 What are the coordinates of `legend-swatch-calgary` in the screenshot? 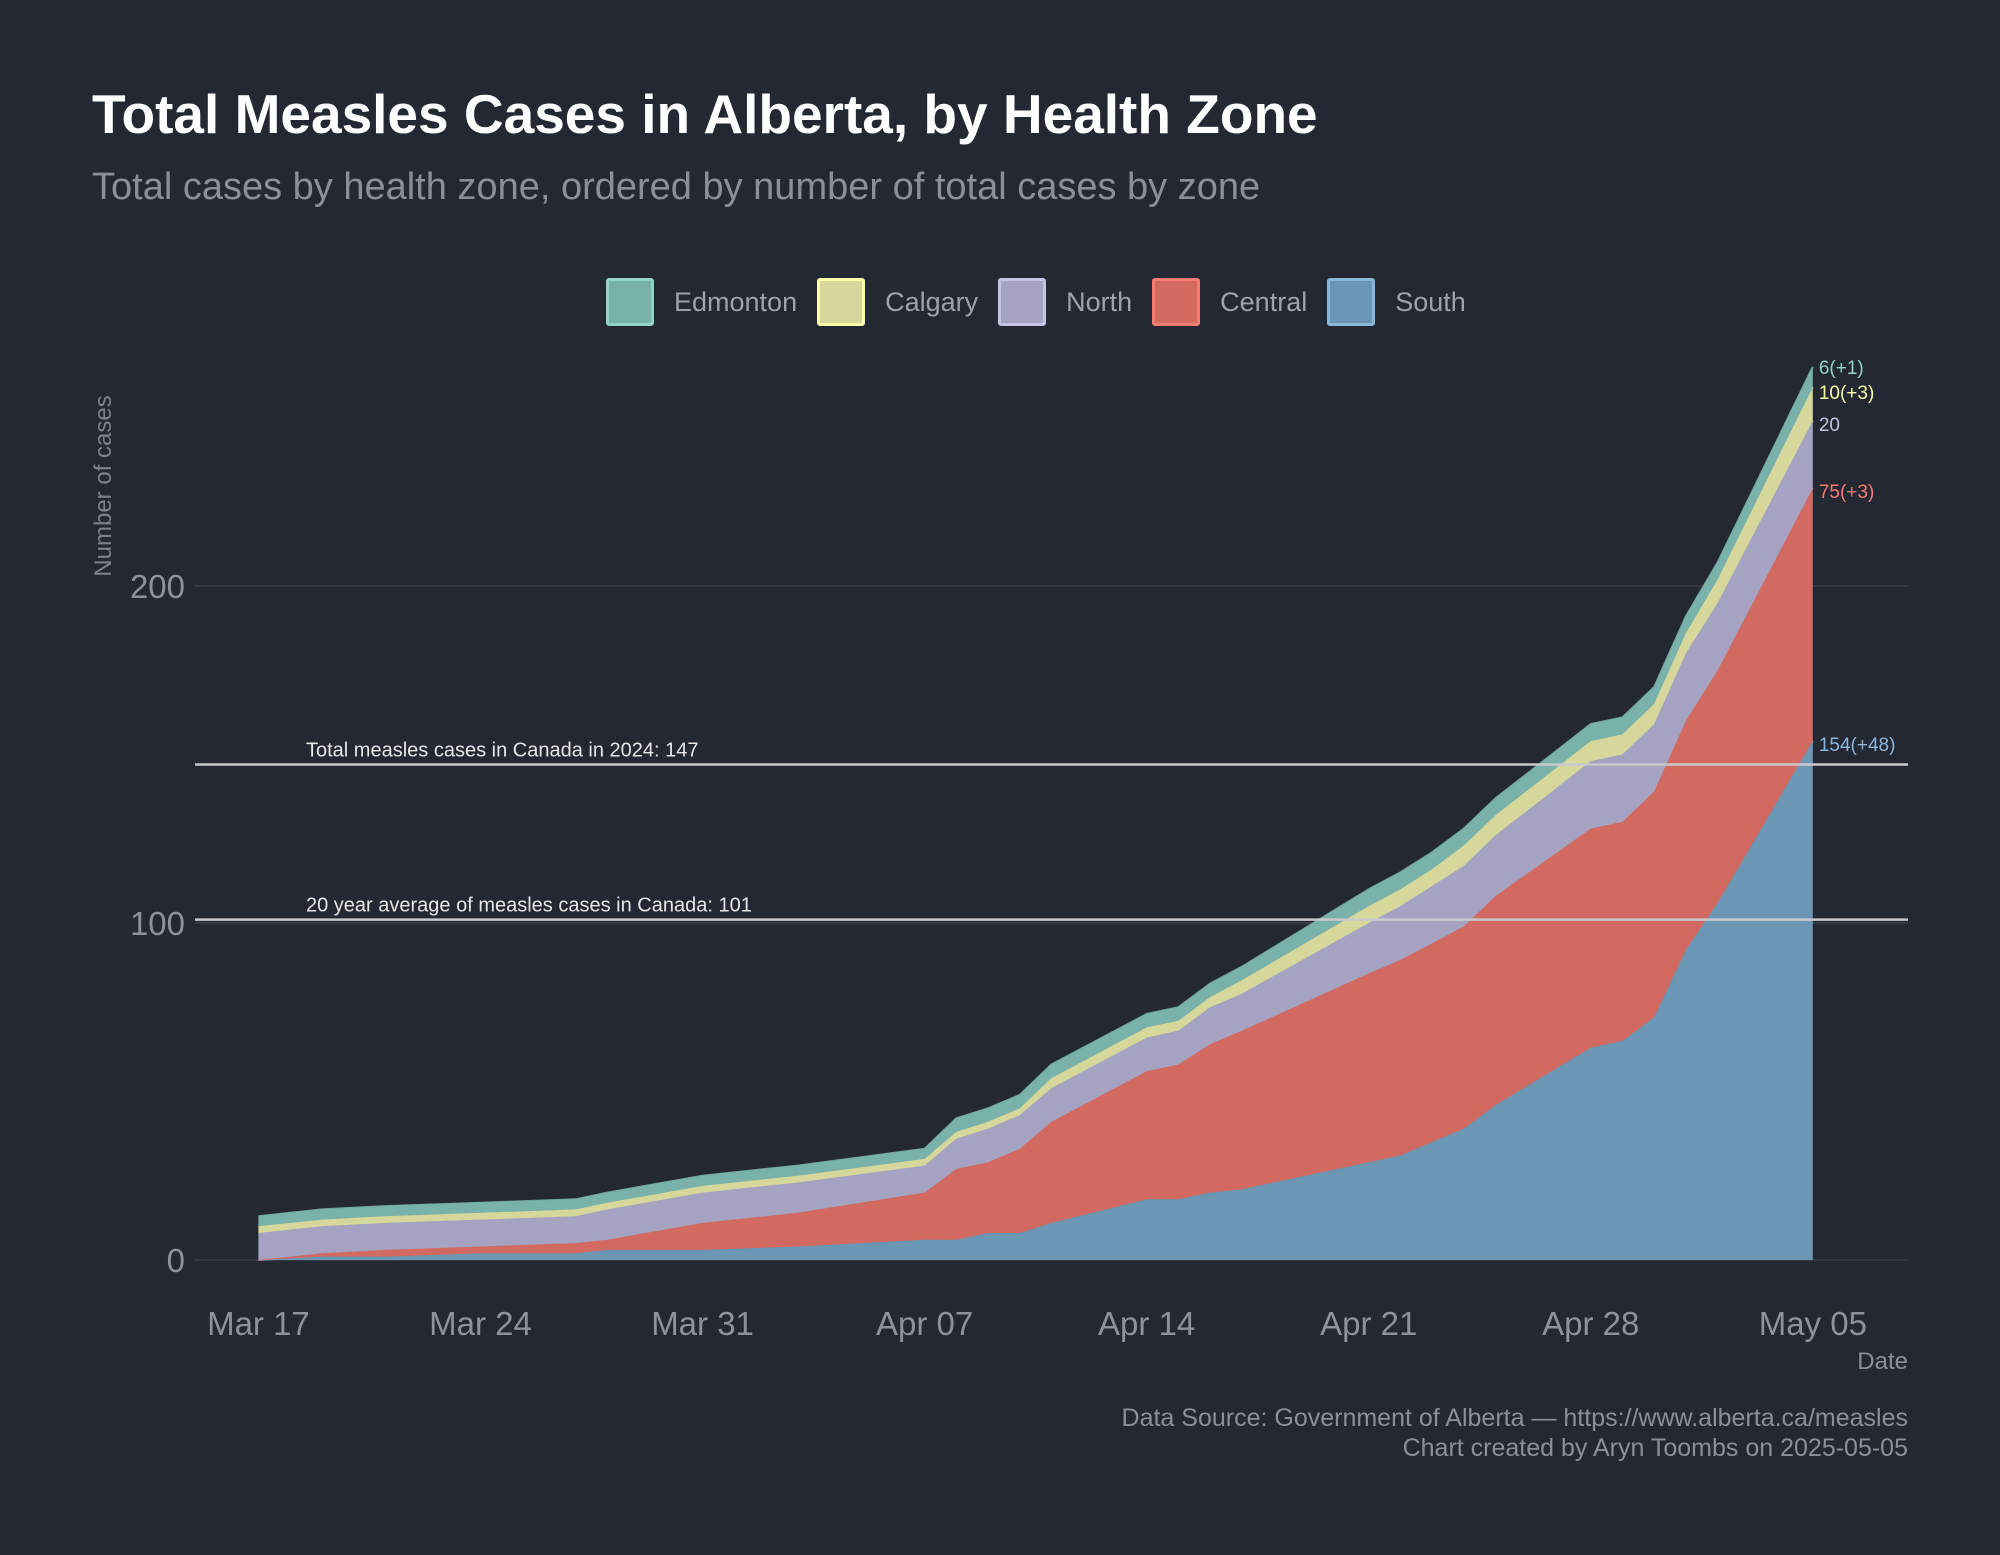 It's located at (841, 302).